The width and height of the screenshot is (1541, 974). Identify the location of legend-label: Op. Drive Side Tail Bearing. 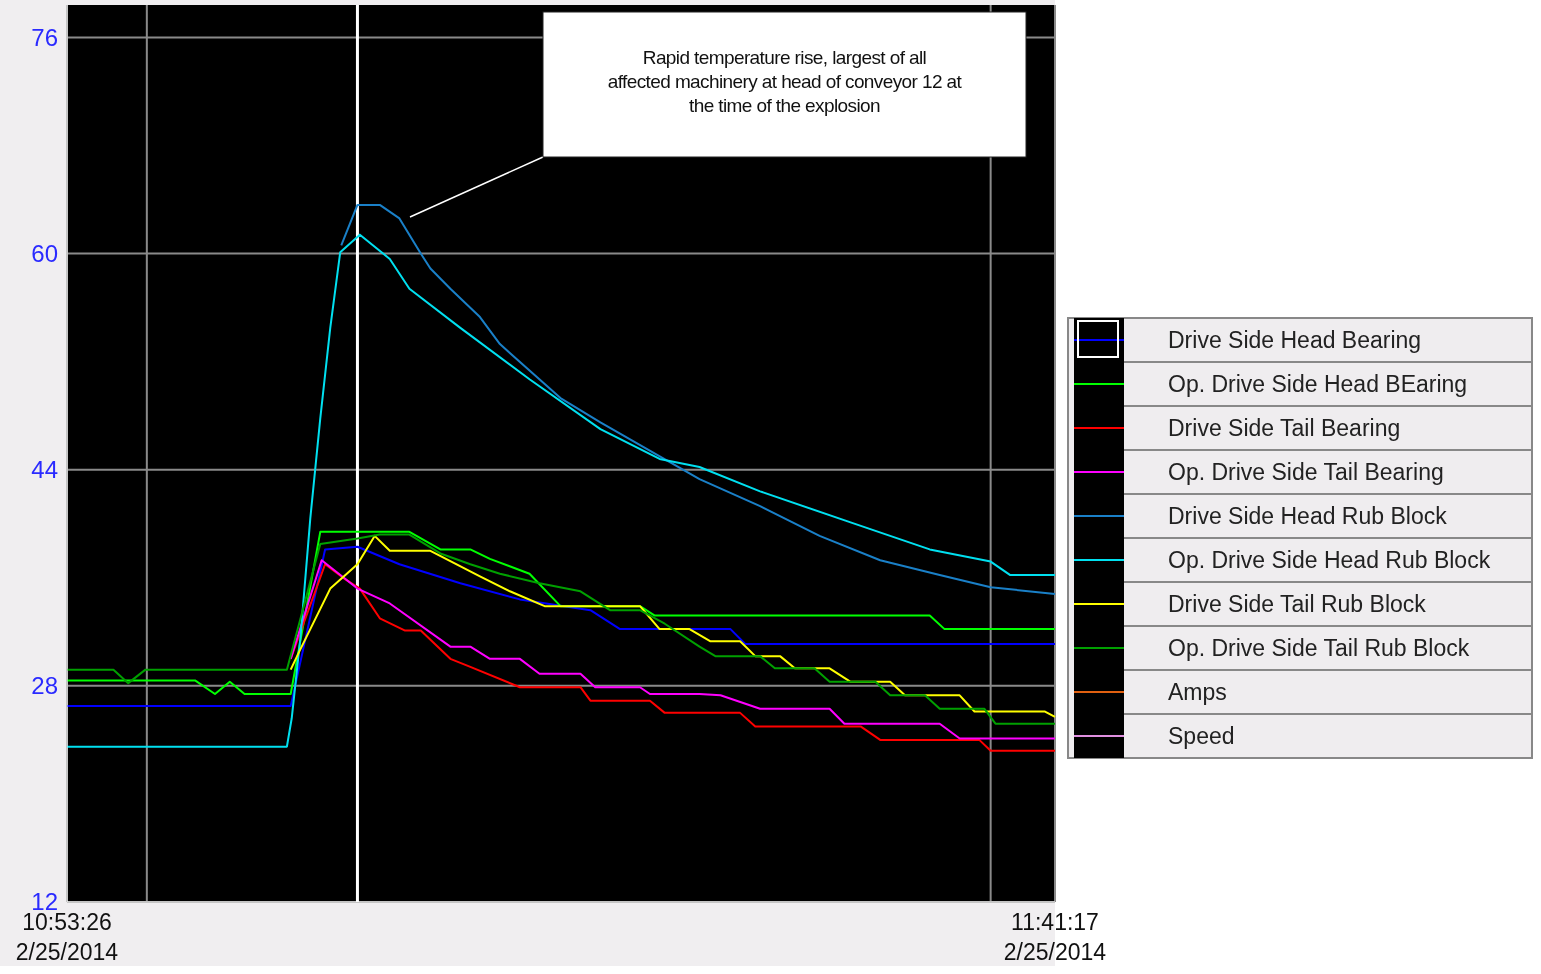
(1306, 472).